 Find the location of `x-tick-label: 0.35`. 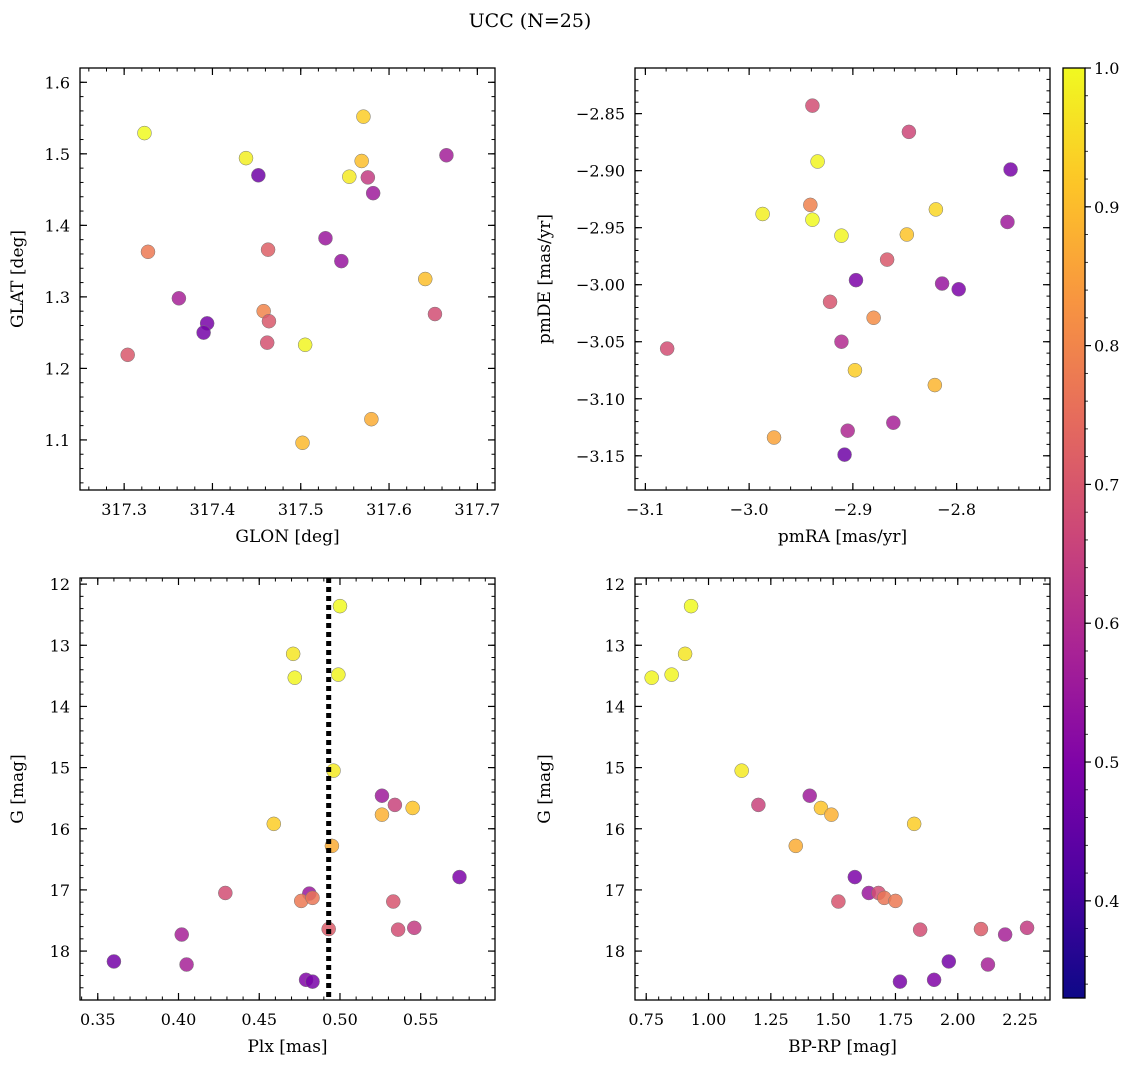

x-tick-label: 0.35 is located at coordinates (98, 1019).